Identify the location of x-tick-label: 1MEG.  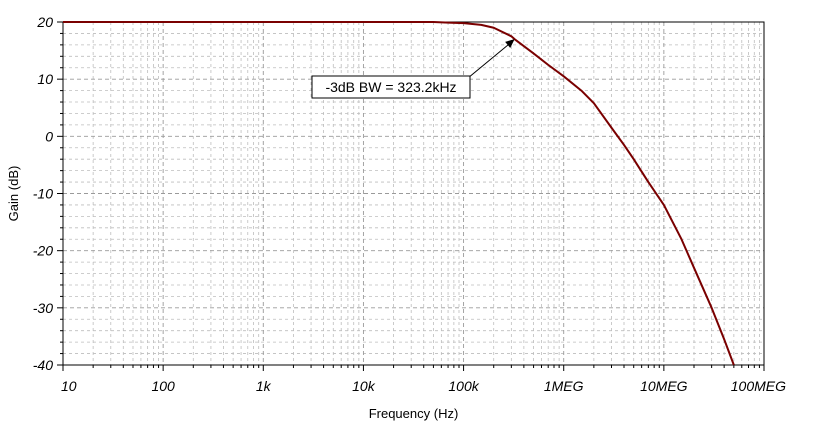
(564, 386).